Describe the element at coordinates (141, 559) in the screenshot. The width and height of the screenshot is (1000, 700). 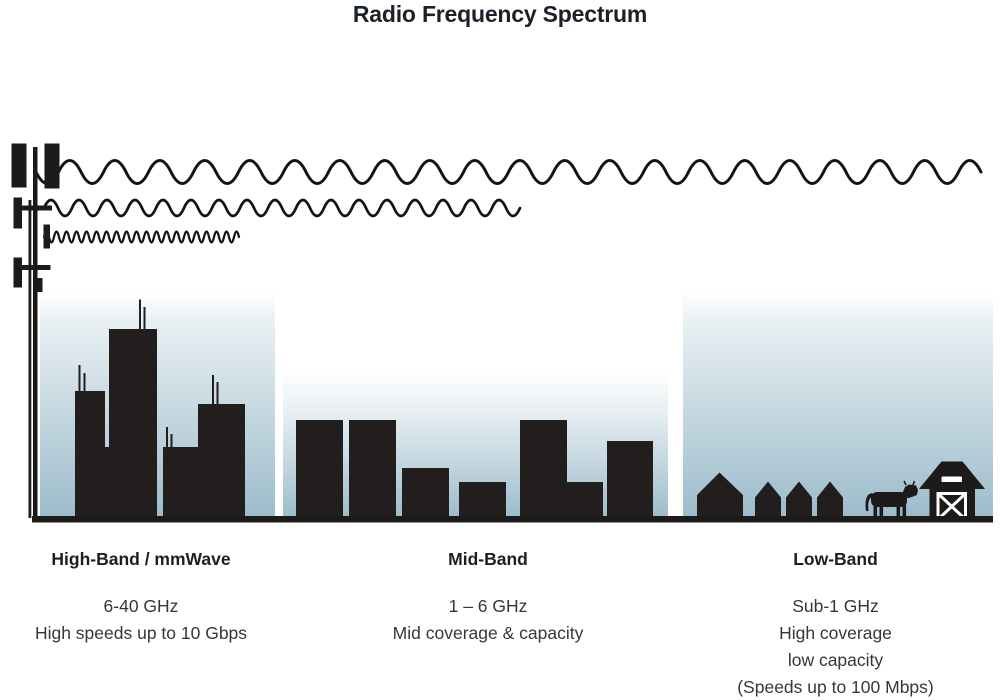
I see `band-name: High-Band / mmWave` at that location.